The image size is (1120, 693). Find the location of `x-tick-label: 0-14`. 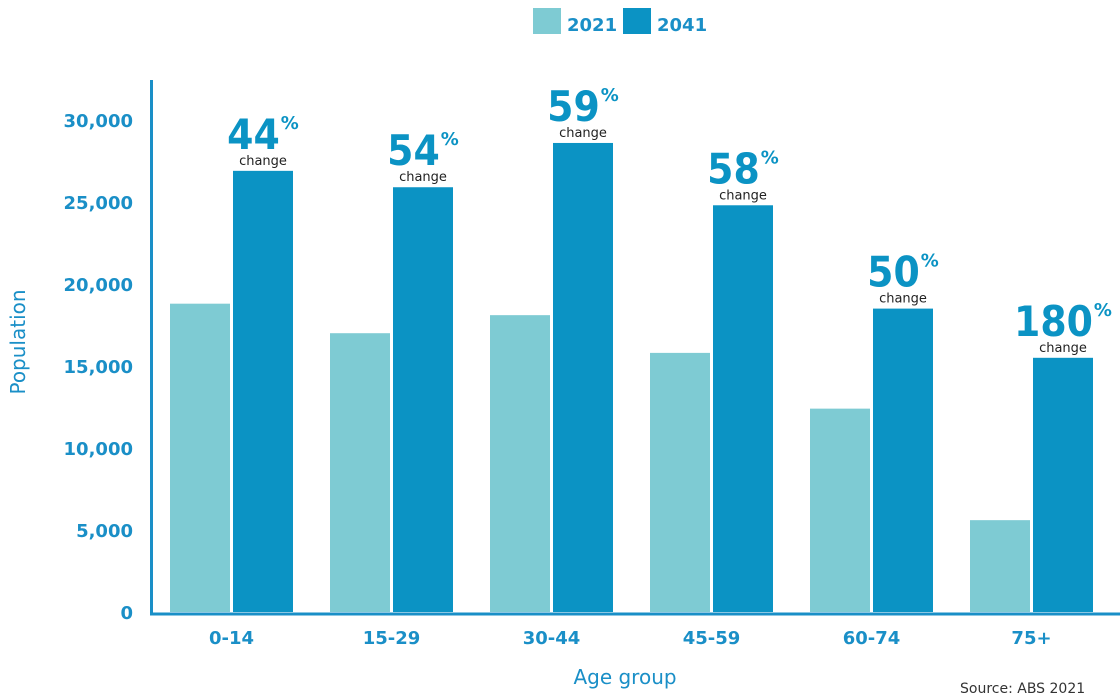

x-tick-label: 0-14 is located at coordinates (231, 638).